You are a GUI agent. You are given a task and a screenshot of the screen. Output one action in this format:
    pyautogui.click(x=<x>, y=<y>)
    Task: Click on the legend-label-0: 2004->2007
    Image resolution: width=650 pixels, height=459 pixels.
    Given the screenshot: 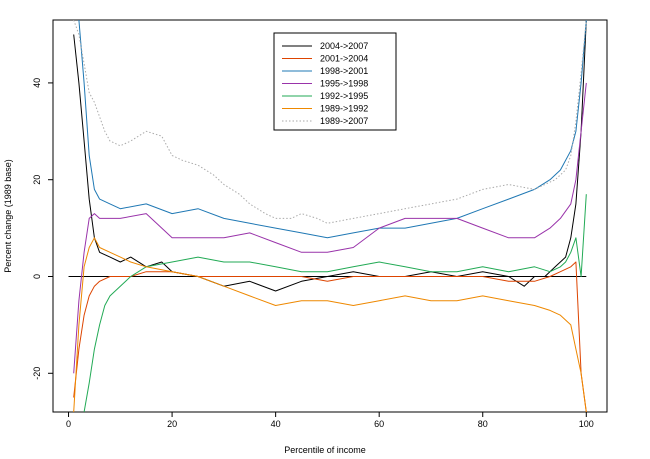 What is the action you would take?
    pyautogui.click(x=344, y=46)
    